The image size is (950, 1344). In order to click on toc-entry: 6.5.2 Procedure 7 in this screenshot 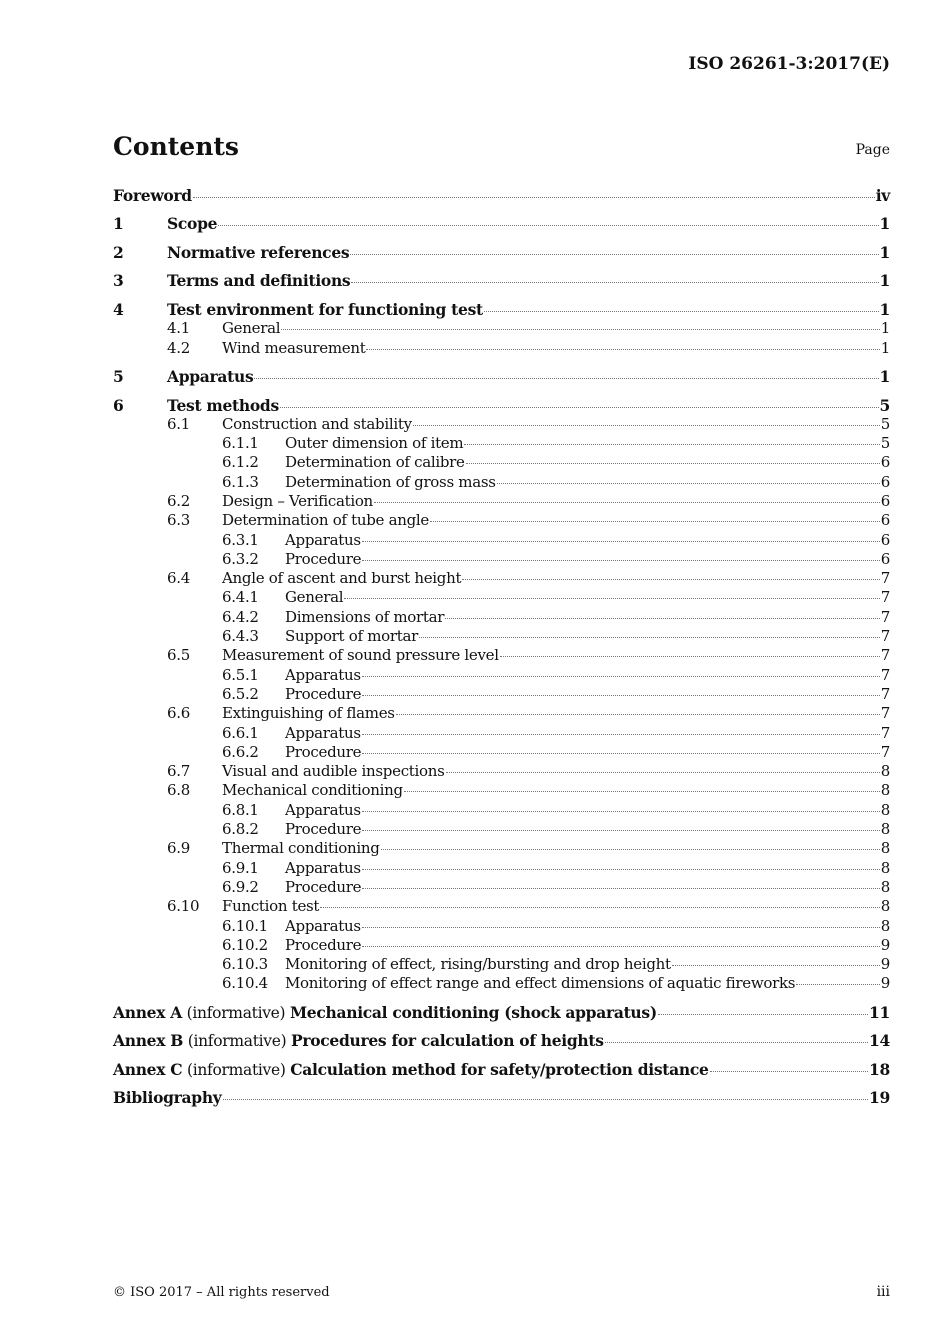, I will do `click(501, 694)`.